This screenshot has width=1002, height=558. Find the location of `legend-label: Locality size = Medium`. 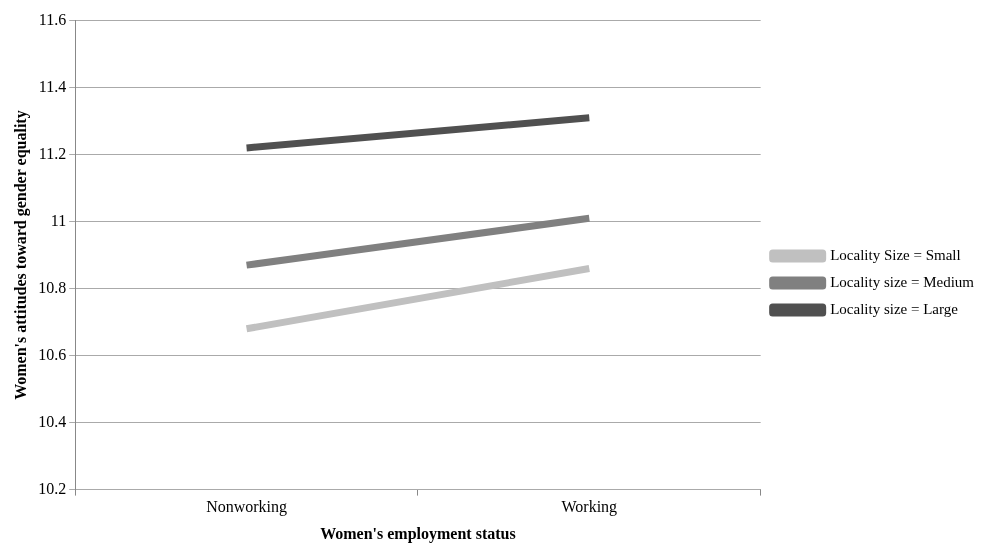

legend-label: Locality size = Medium is located at coordinates (902, 281).